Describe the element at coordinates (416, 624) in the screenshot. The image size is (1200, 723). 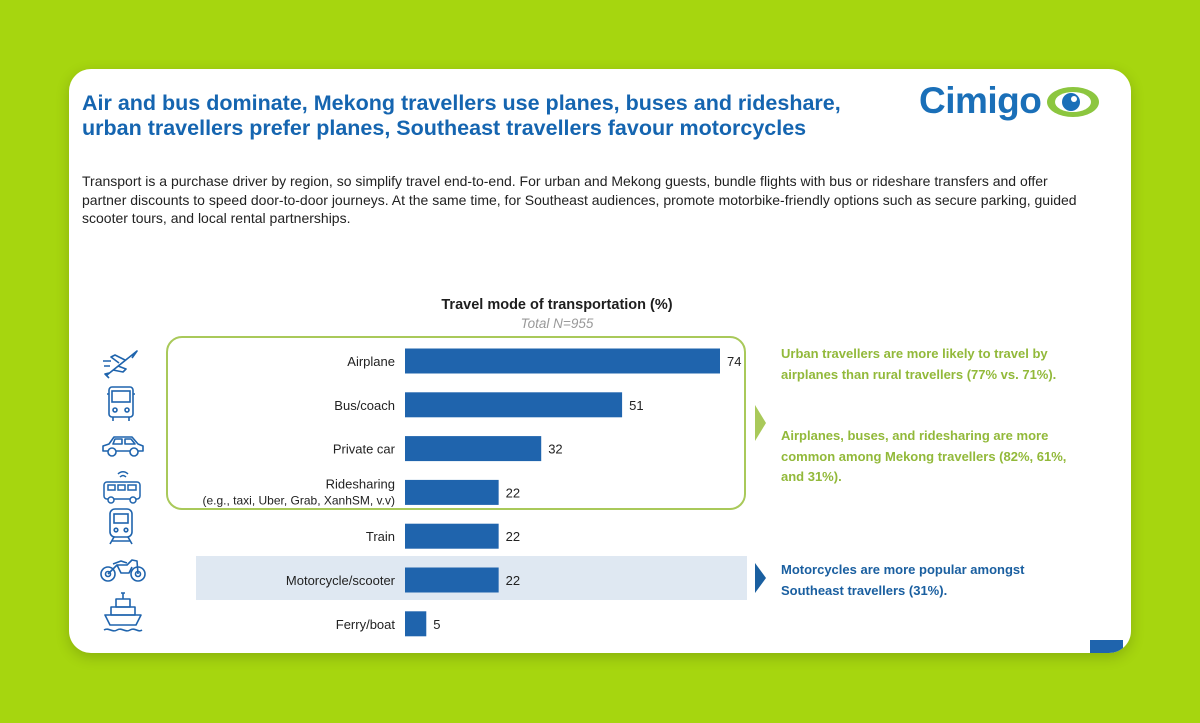
I see `bar-ferry-boat` at that location.